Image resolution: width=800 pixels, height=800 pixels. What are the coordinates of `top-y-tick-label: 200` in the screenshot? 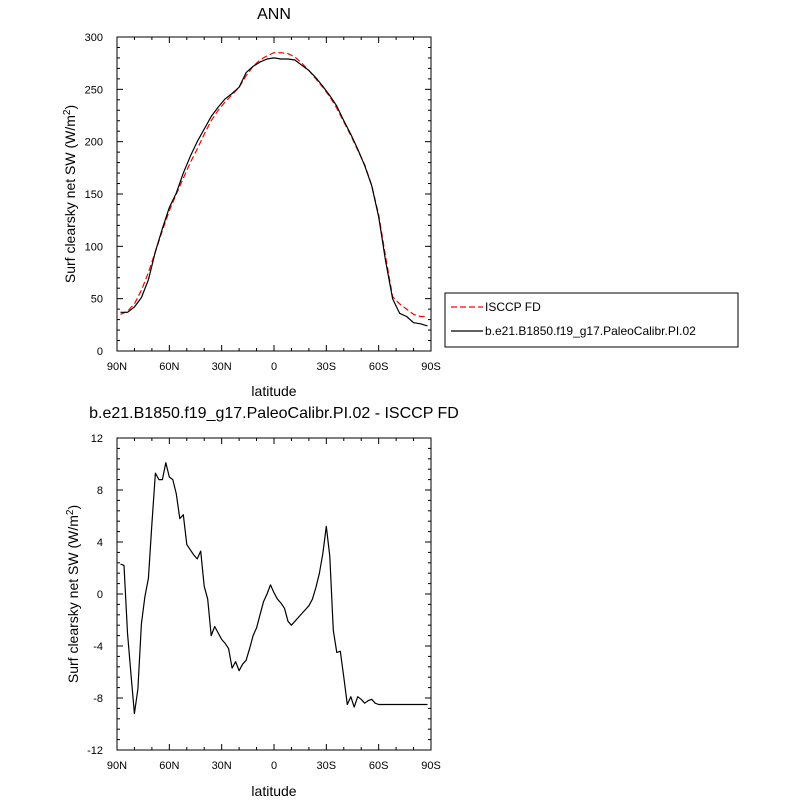 It's located at (94, 143).